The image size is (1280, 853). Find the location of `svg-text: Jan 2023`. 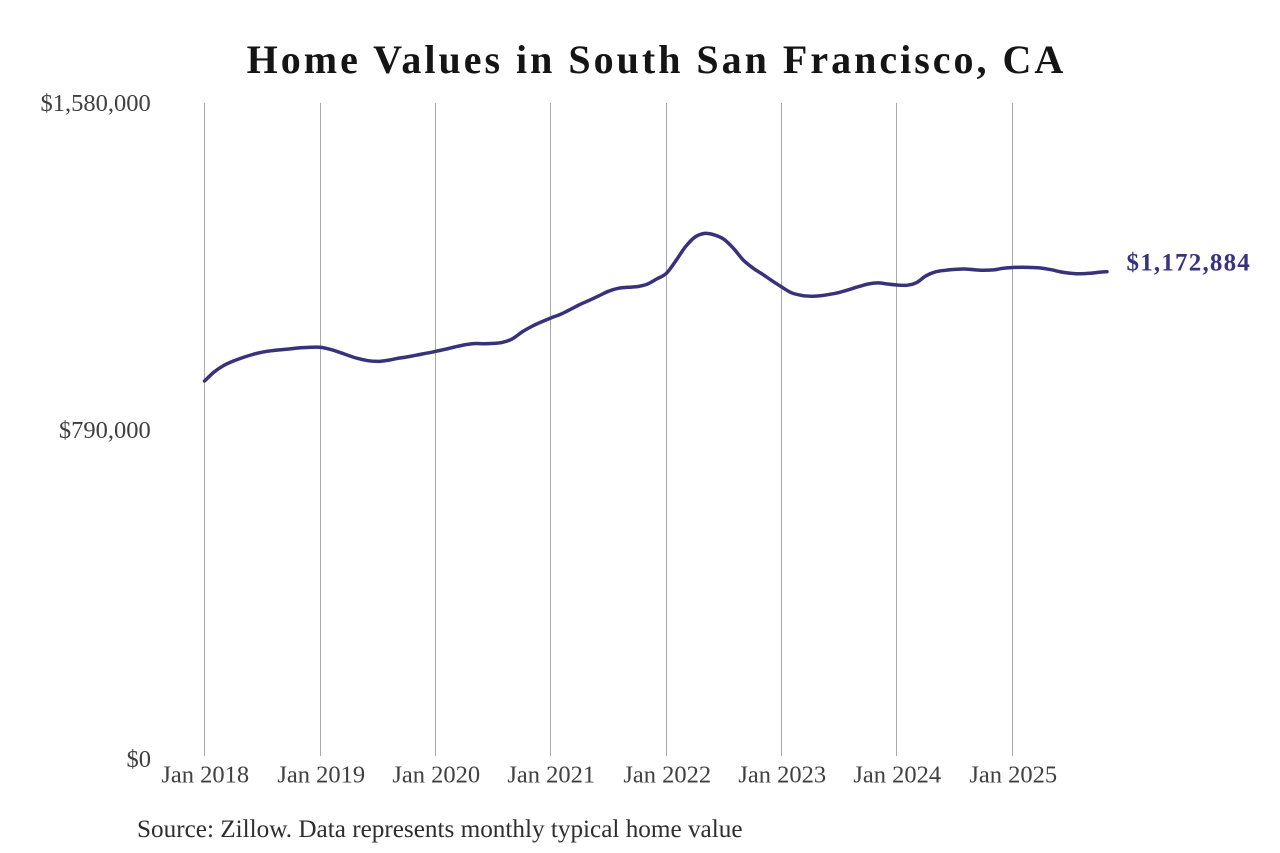

svg-text: Jan 2023 is located at coordinates (782, 775).